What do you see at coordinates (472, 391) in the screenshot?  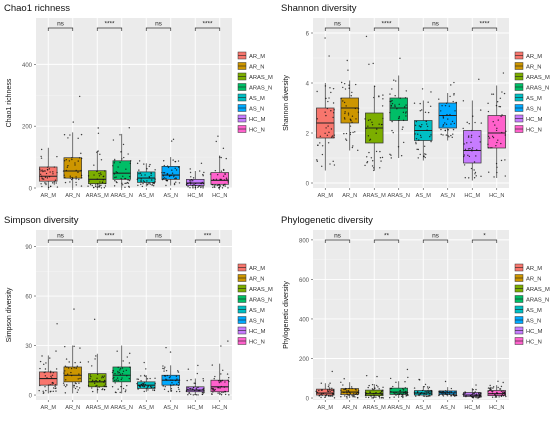 I see `box-HC_M` at bounding box center [472, 391].